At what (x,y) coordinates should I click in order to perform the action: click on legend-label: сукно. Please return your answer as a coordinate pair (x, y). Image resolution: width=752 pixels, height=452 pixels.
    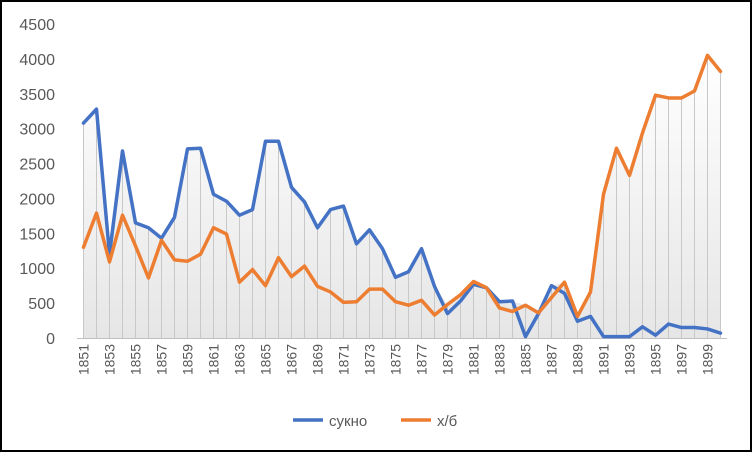
    Looking at the image, I should click on (348, 421).